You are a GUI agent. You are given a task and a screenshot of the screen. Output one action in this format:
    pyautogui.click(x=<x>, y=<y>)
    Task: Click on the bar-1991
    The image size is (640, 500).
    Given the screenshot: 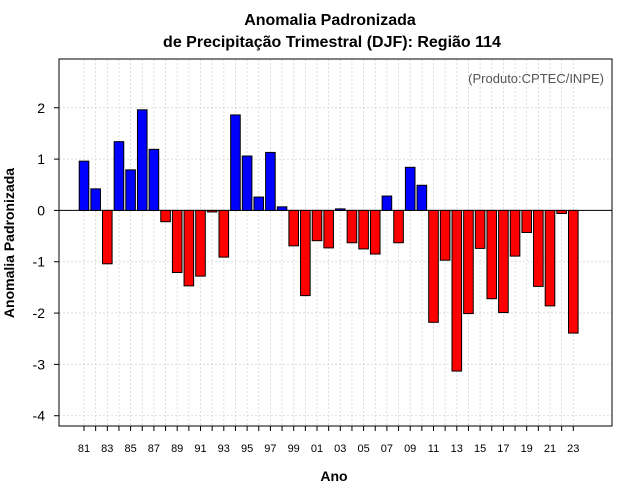 What is the action you would take?
    pyautogui.click(x=200, y=243)
    